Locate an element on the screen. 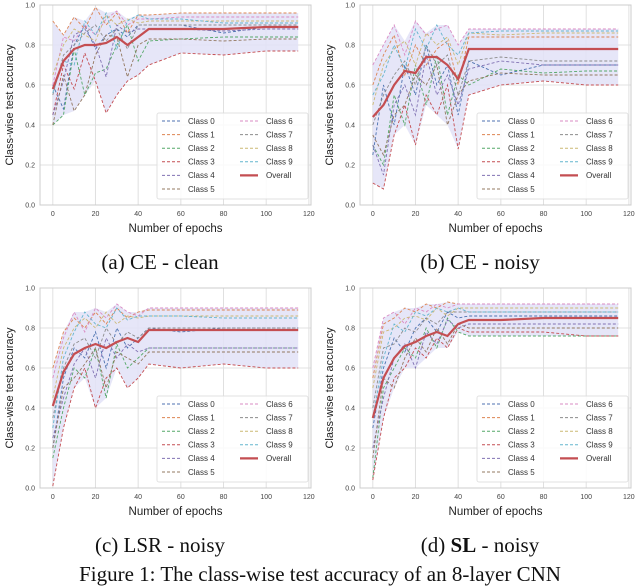  caption-prefix: (d) is located at coordinates (435, 545).